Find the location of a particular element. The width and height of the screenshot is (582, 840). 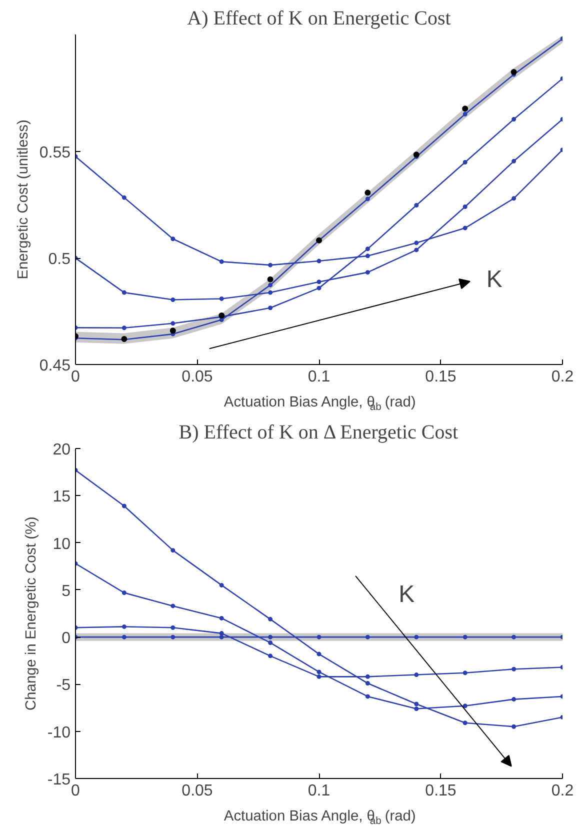

y-tick-label: -5 is located at coordinates (63, 685).